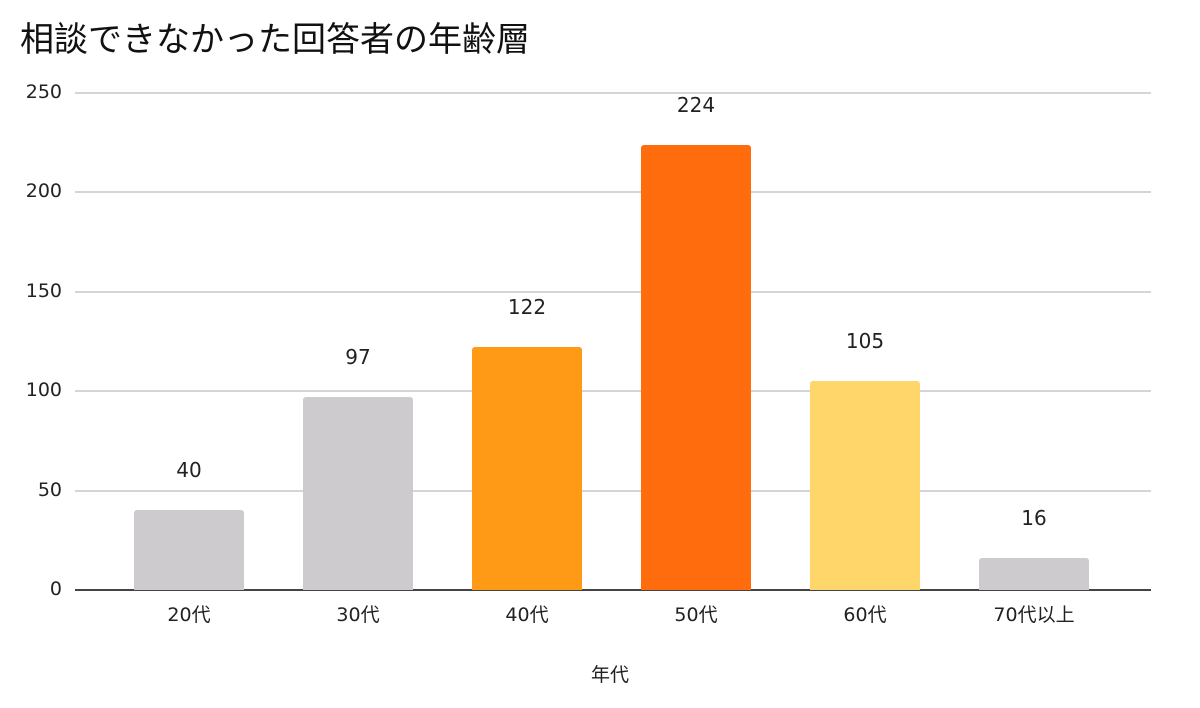 The image size is (1200, 708). I want to click on x-tick-label: 30代, so click(358, 615).